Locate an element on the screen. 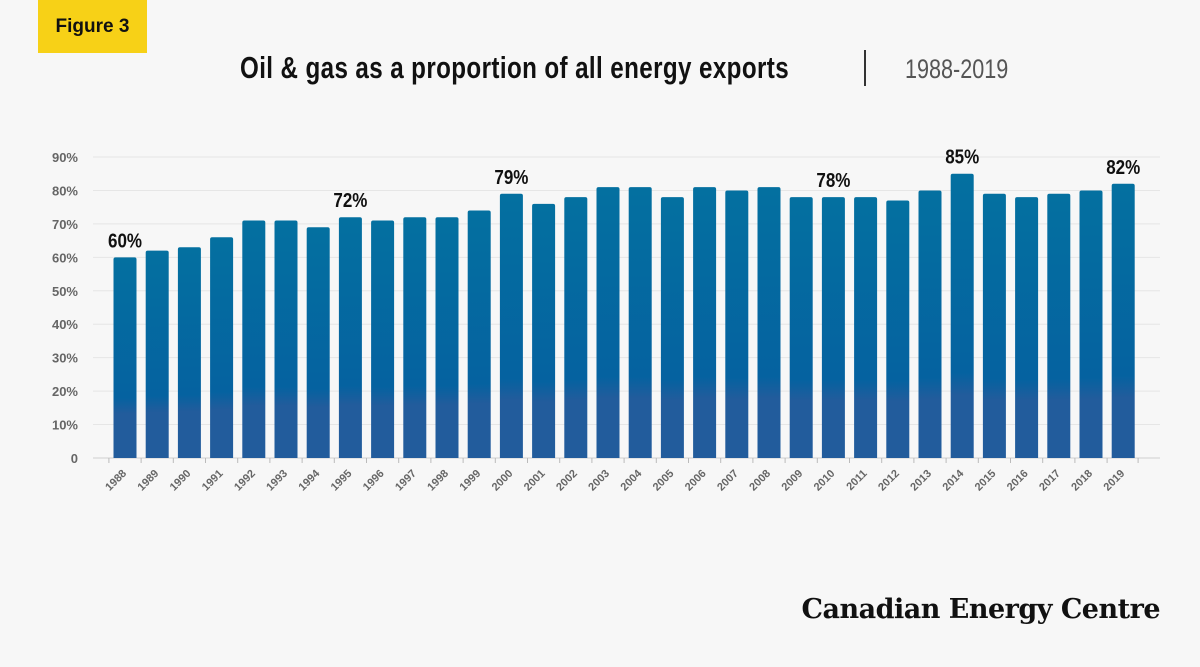  x-tick-label: 2010 is located at coordinates (825, 481).